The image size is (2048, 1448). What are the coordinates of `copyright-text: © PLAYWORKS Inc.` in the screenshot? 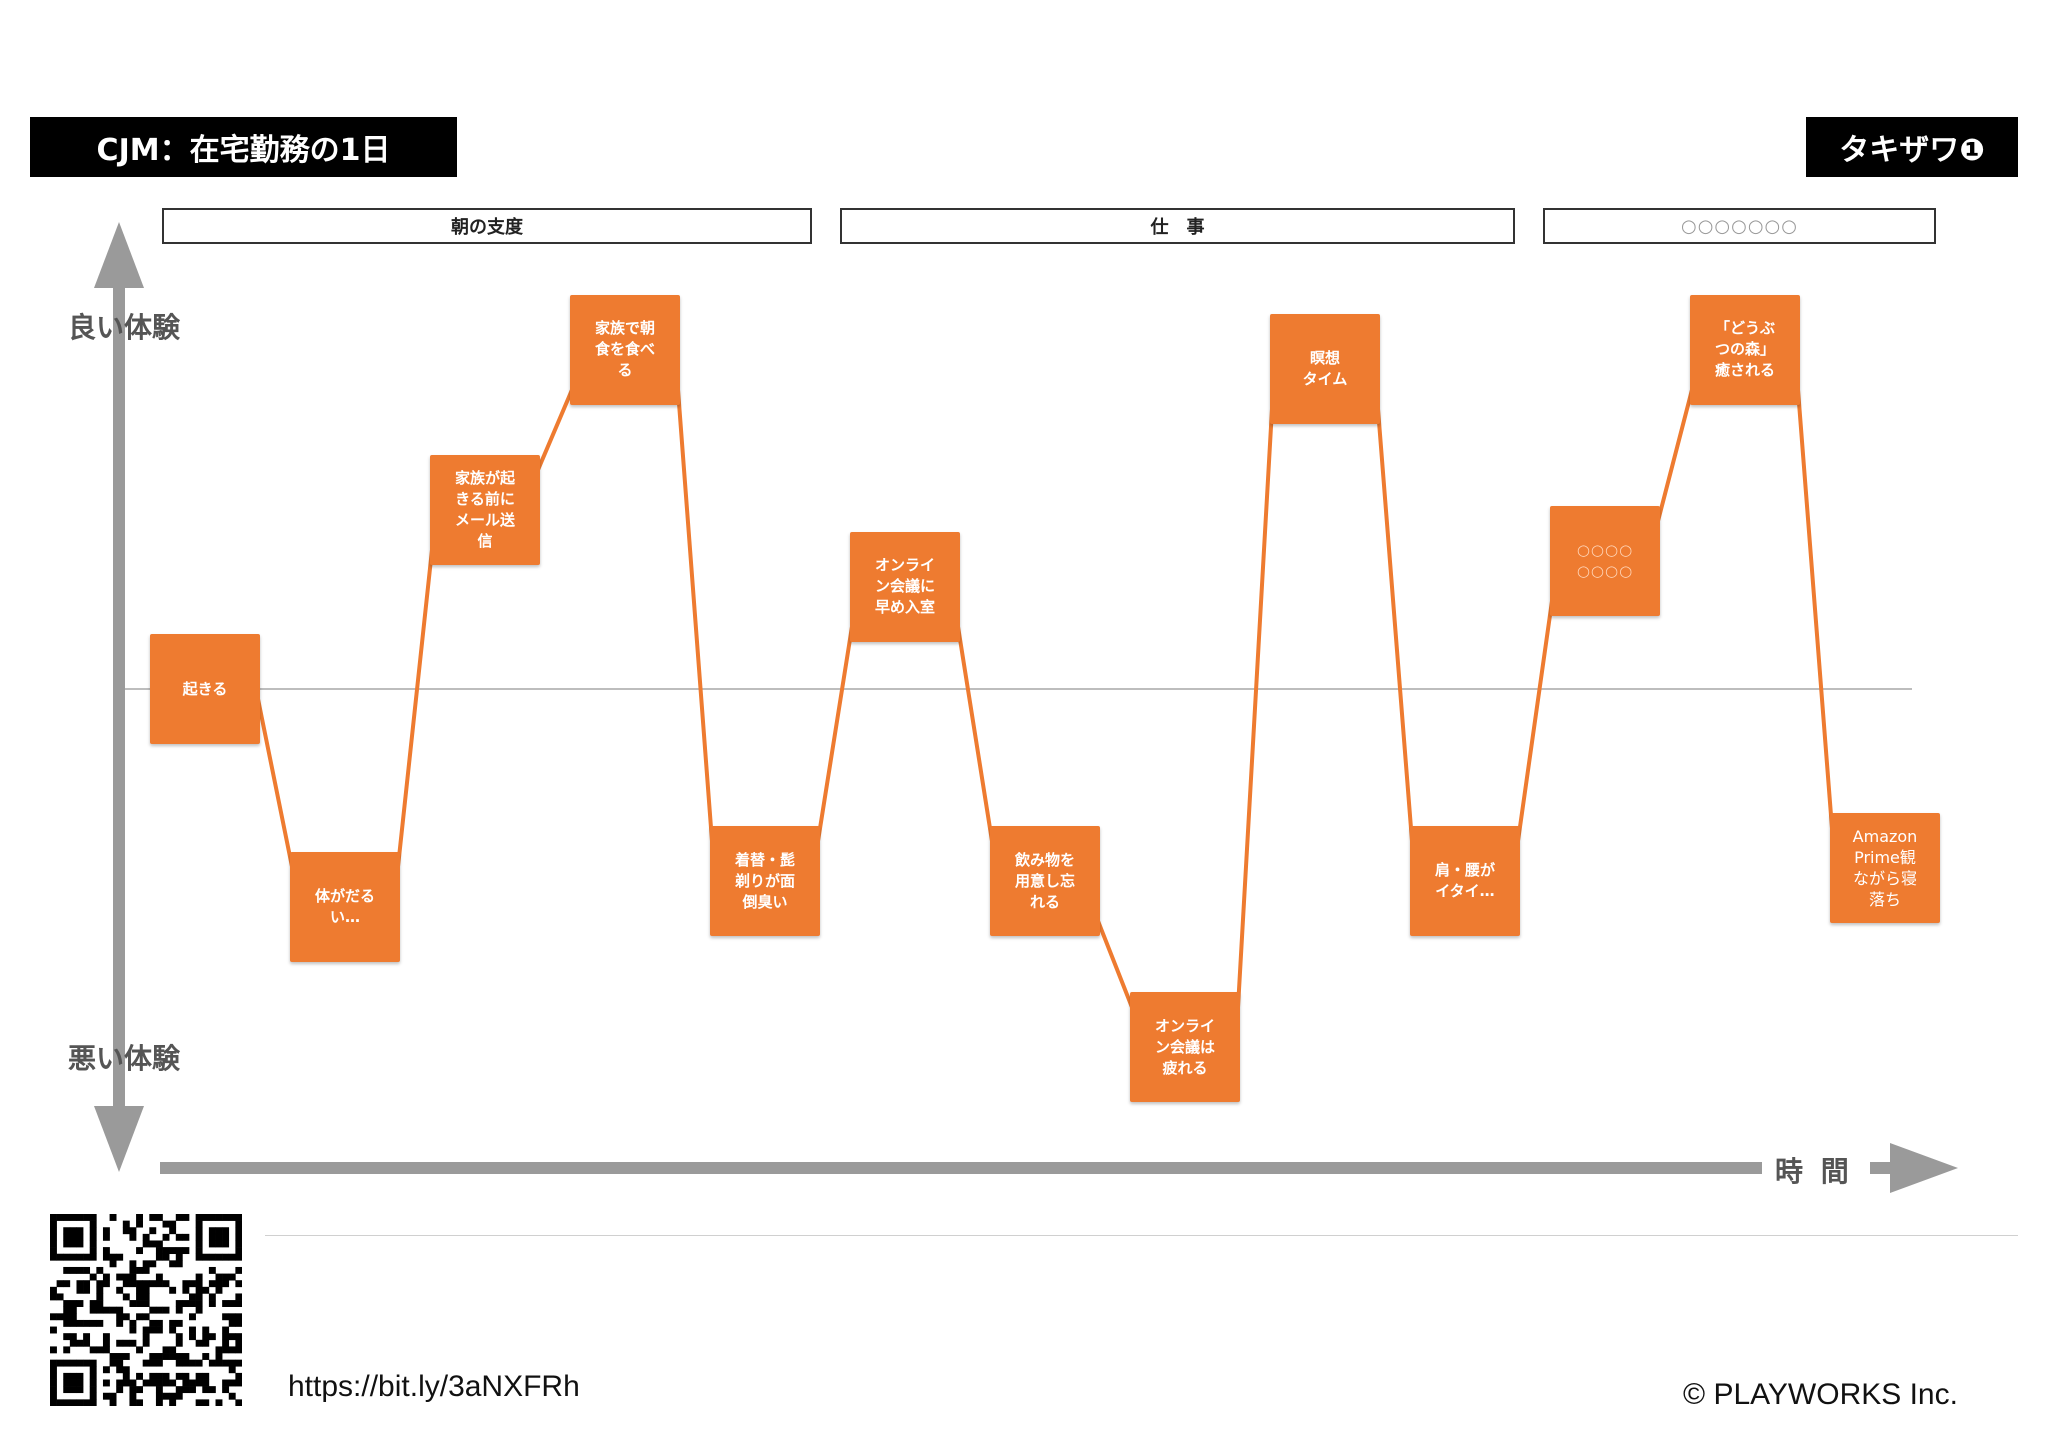 It's located at (1820, 1394).